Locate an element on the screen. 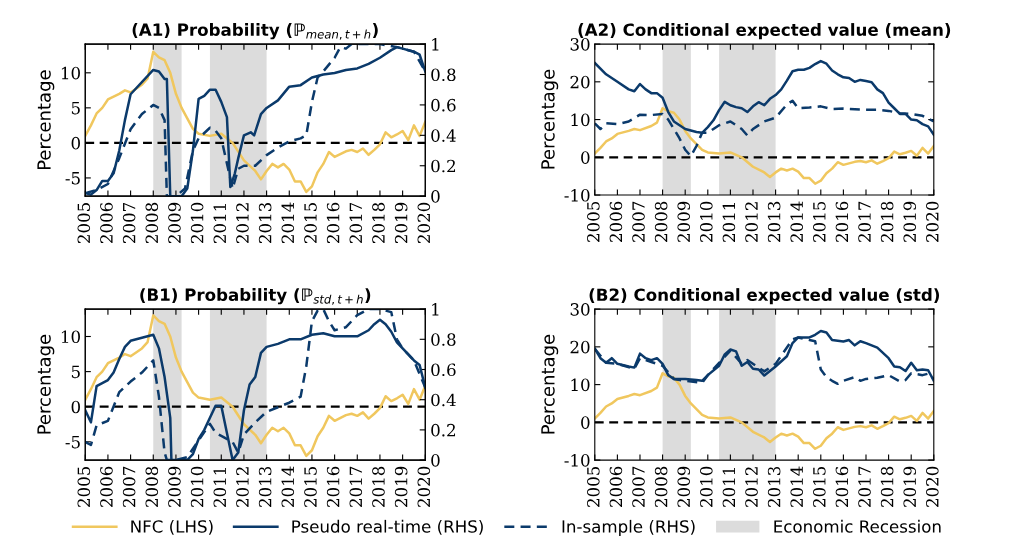  chart-title: (A1) Probability (ℙ$_{mean,t+h}$) is located at coordinates (255, 31).